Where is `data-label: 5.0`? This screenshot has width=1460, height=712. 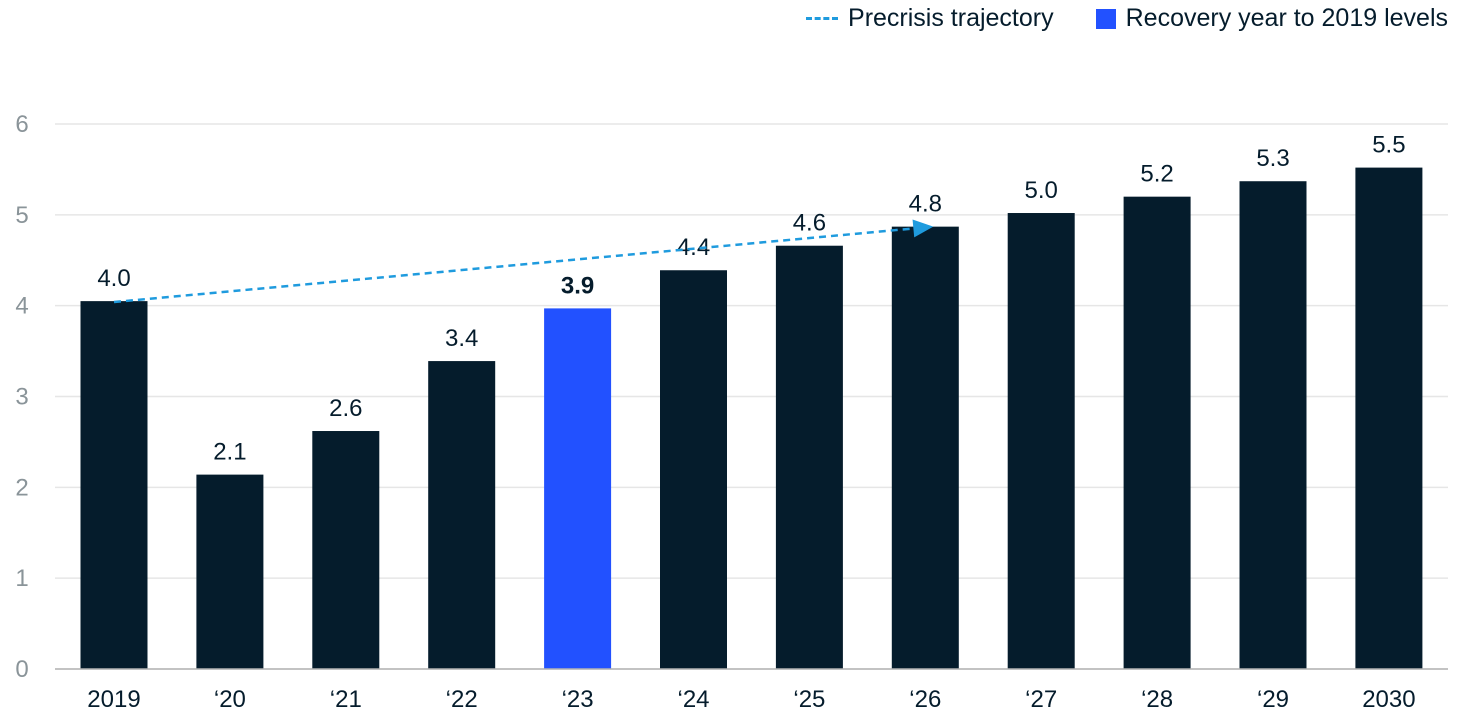
data-label: 5.0 is located at coordinates (1041, 190).